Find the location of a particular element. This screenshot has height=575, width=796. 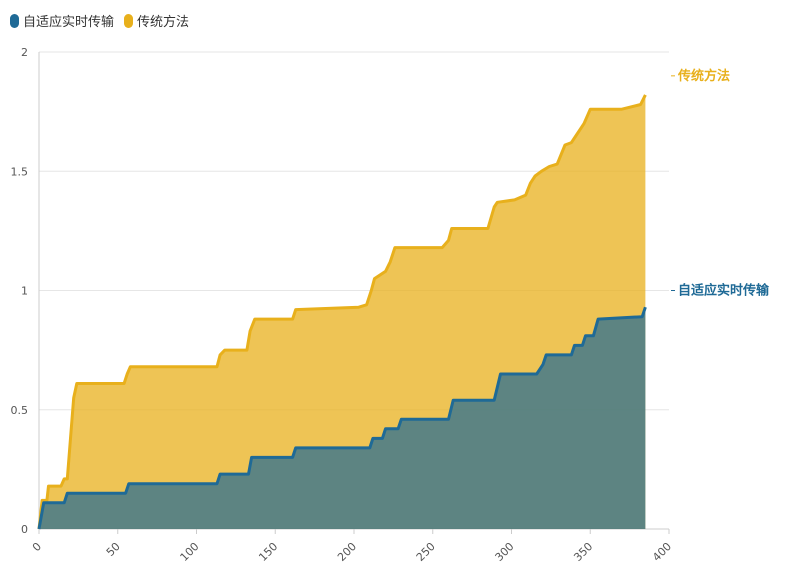

x-tick-label: 200 is located at coordinates (347, 552).